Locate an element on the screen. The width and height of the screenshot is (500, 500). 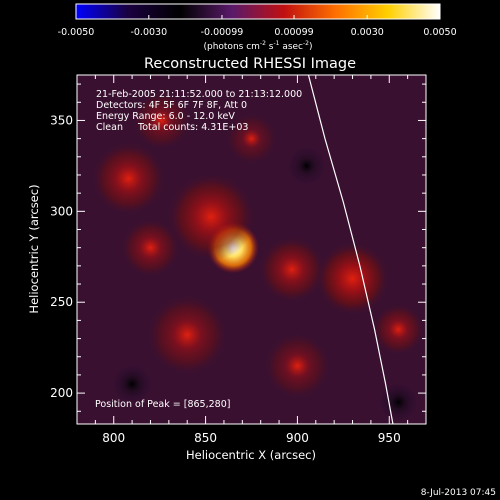
colorbar is located at coordinates (258, 11).